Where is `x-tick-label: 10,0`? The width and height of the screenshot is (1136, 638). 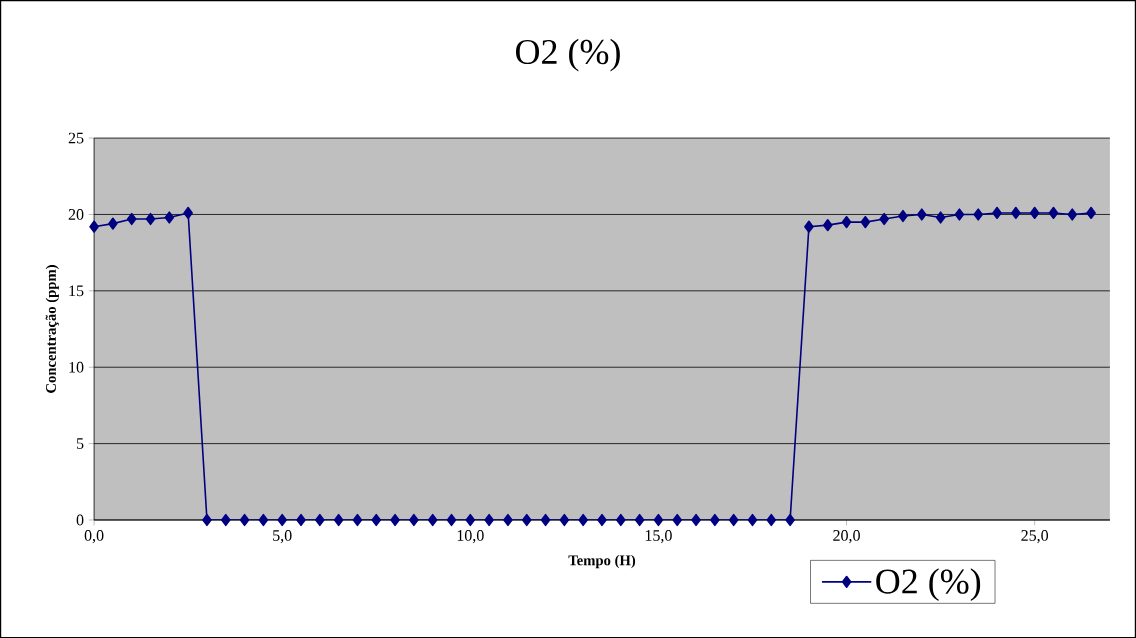
x-tick-label: 10,0 is located at coordinates (470, 537).